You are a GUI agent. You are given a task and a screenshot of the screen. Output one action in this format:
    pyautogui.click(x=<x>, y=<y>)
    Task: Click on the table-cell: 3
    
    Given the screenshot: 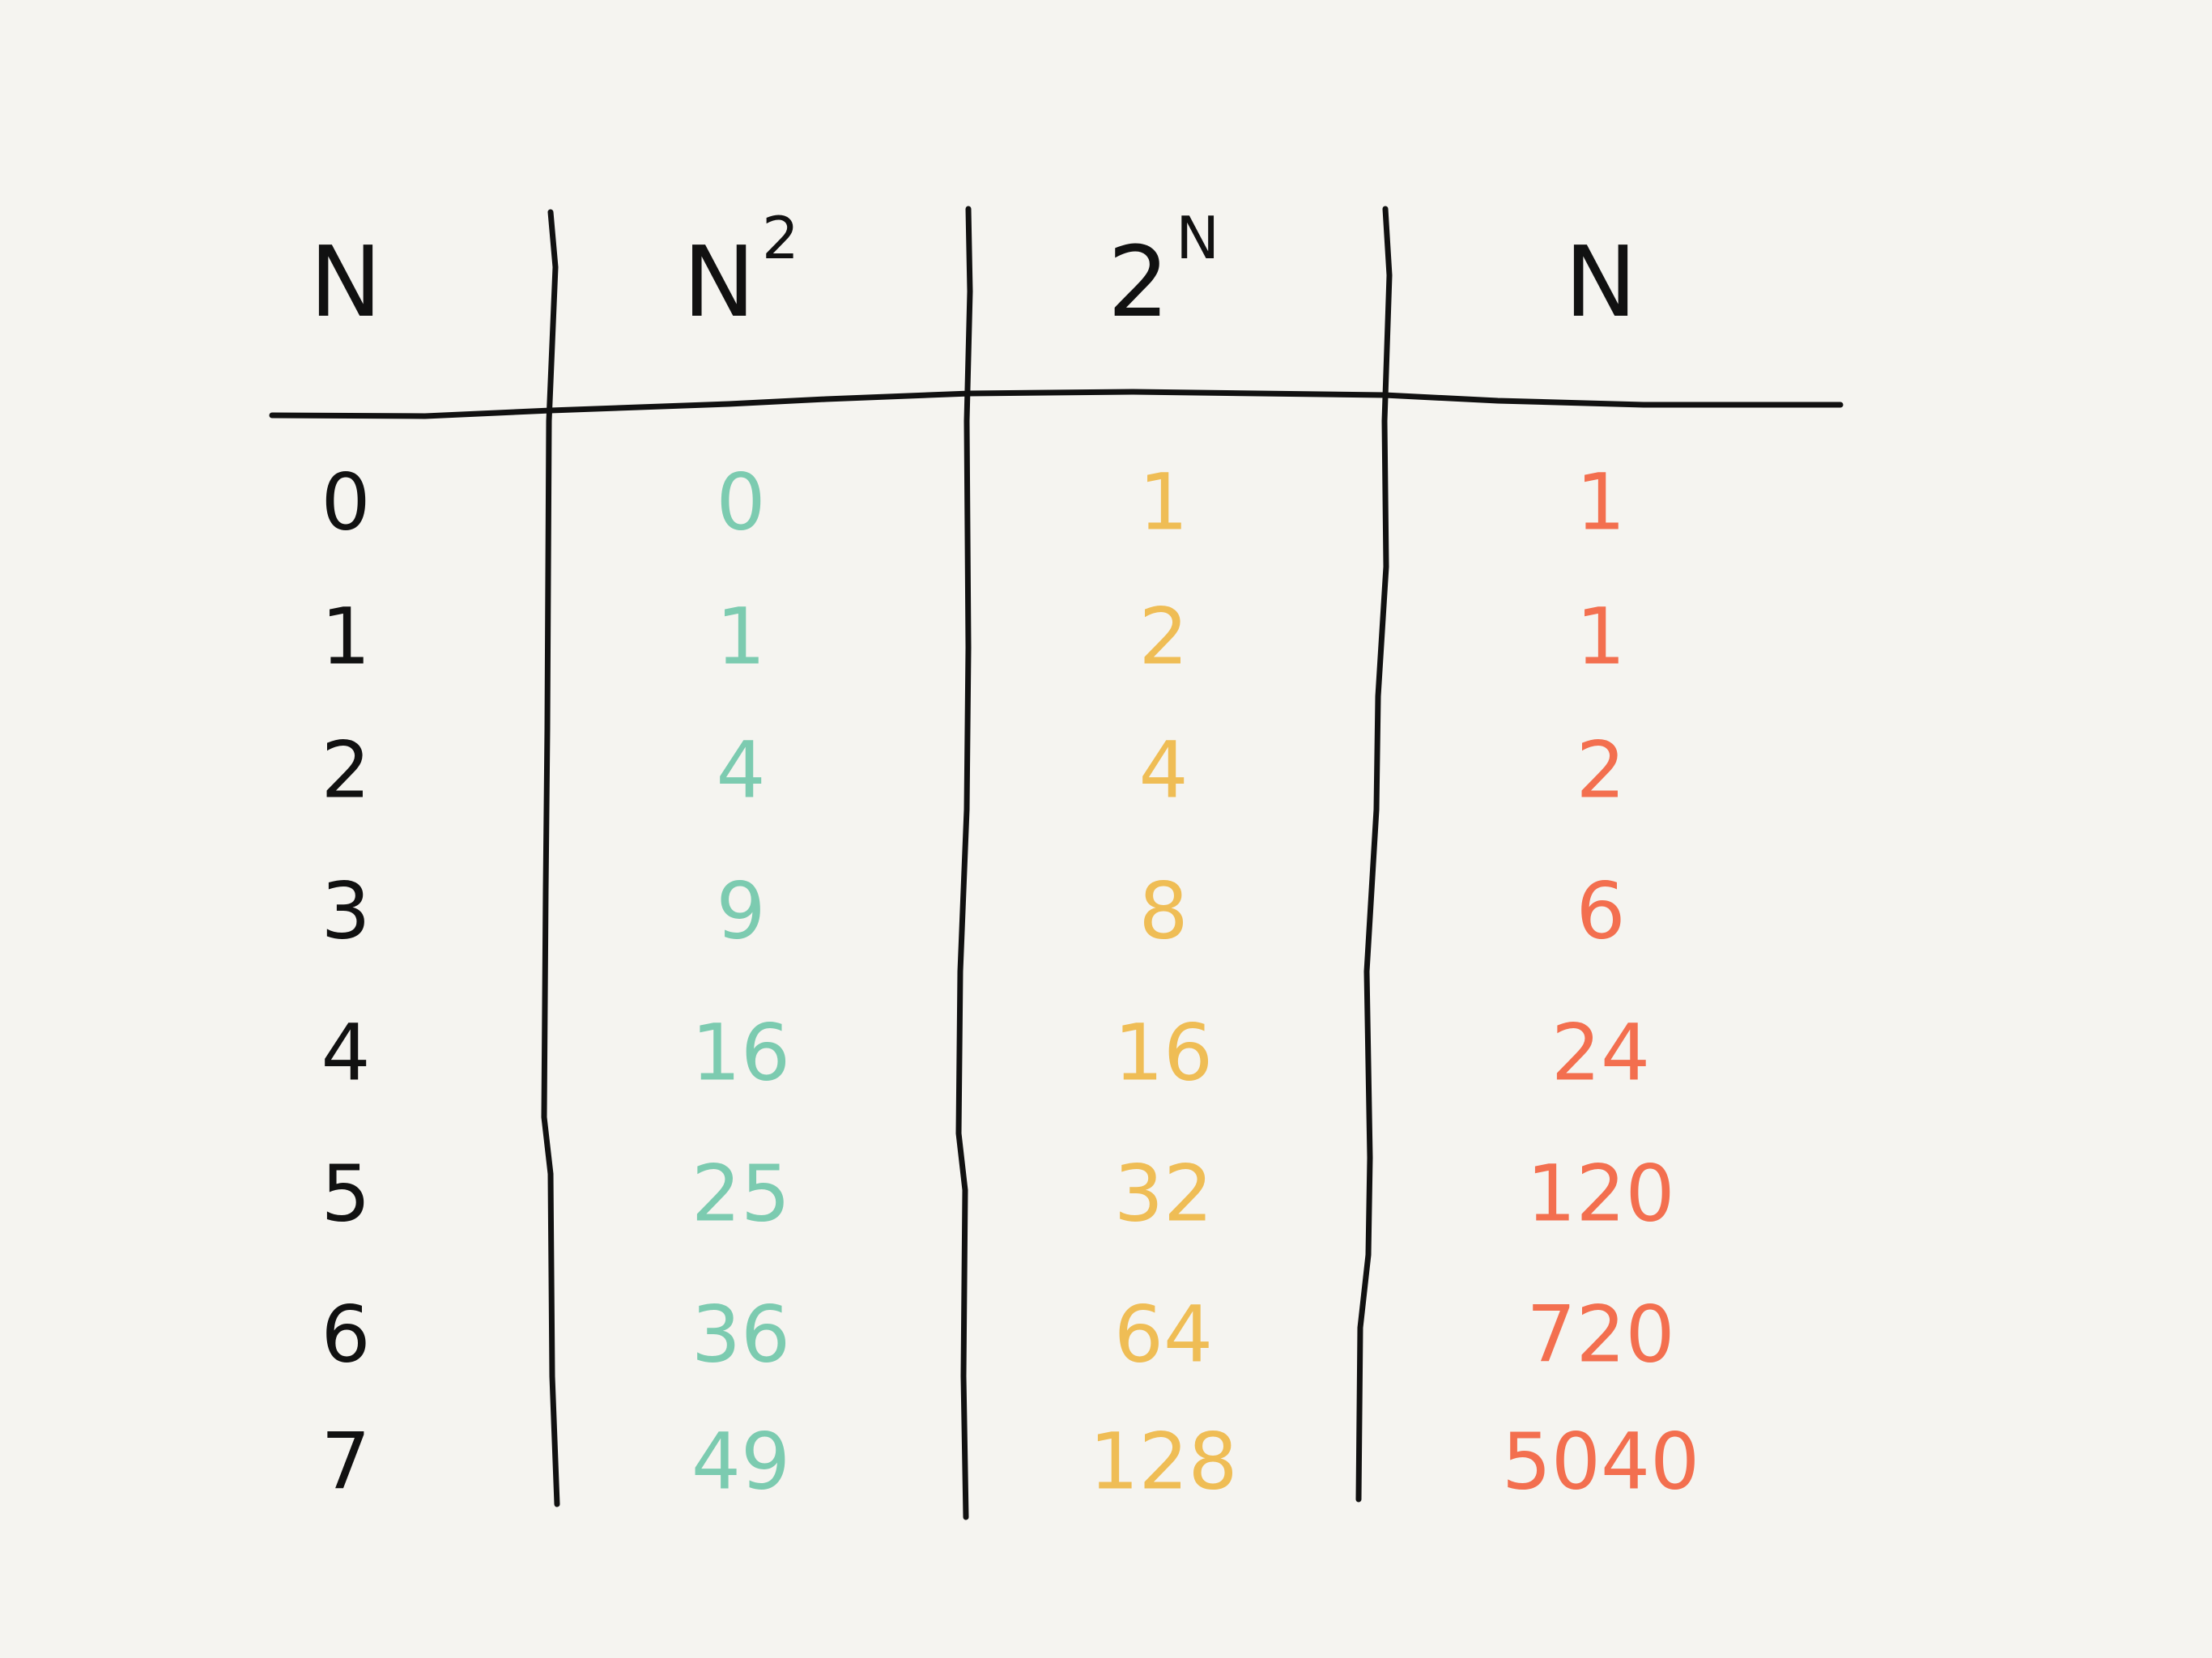 What is the action you would take?
    pyautogui.click(x=345, y=910)
    